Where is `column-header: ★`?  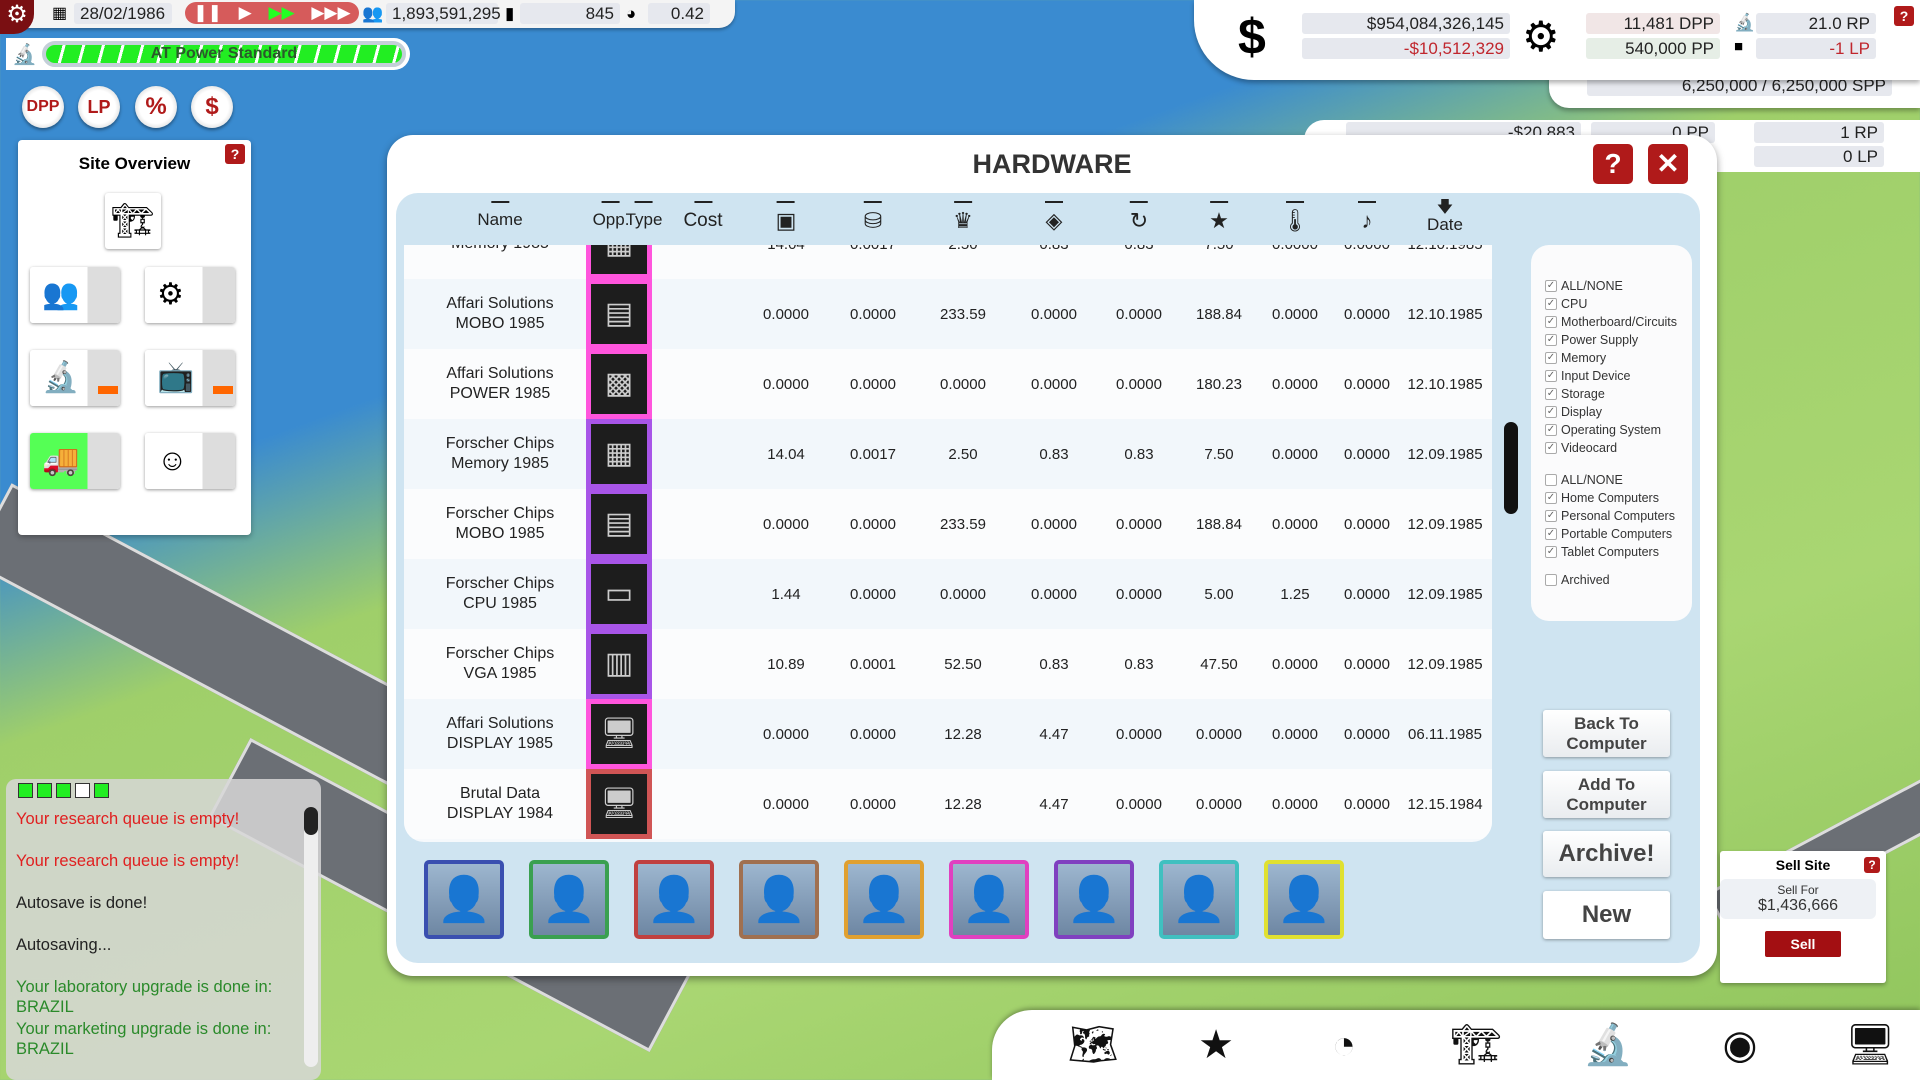 column-header: ★ is located at coordinates (1219, 219).